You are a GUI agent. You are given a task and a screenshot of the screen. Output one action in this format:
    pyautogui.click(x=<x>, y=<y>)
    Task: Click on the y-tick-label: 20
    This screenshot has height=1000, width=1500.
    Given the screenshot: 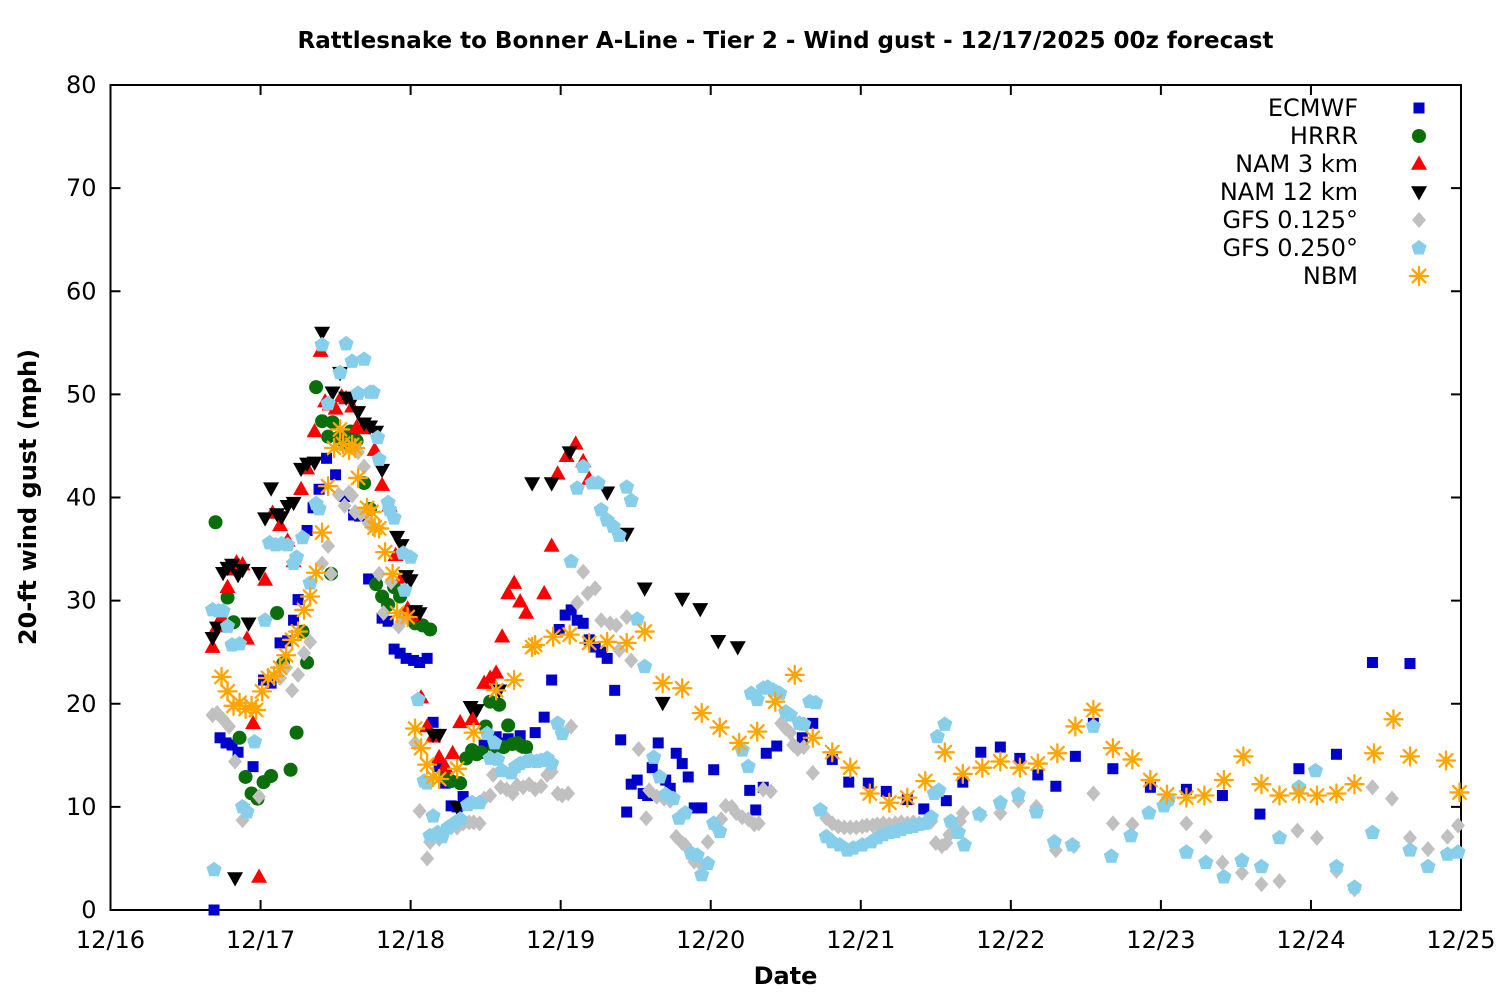 What is the action you would take?
    pyautogui.click(x=81, y=704)
    